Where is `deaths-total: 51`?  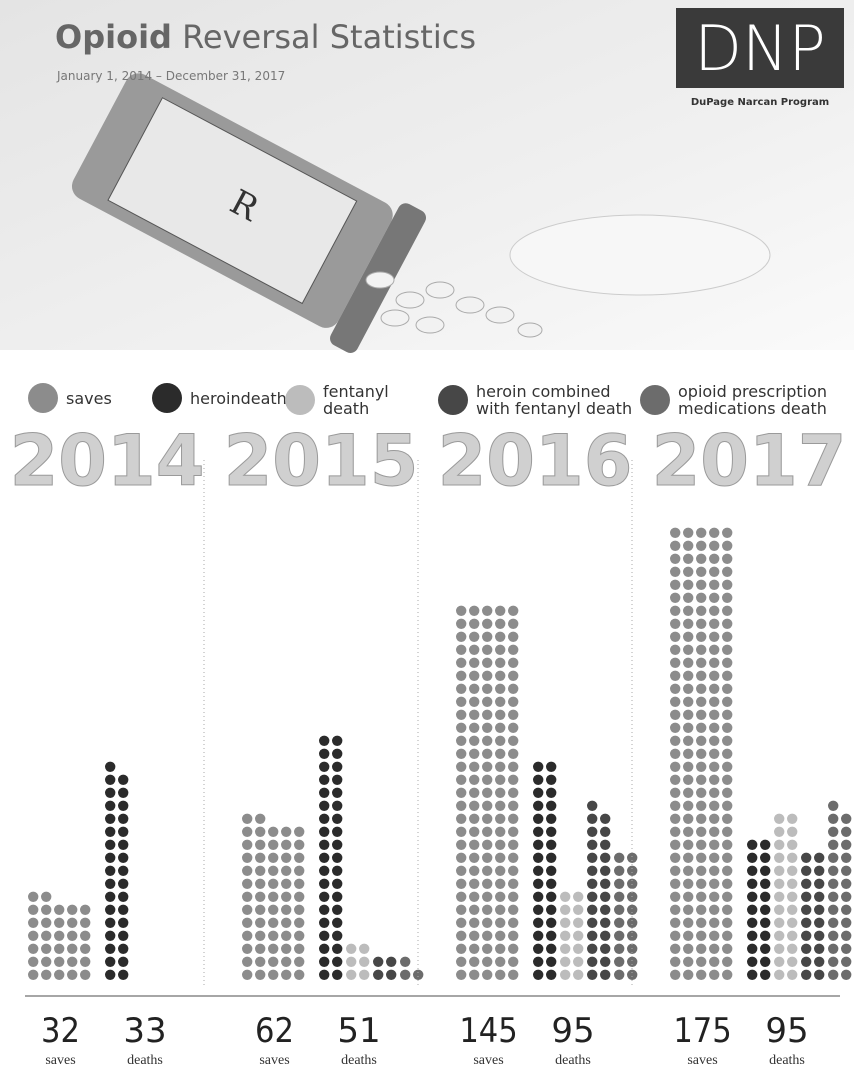
deaths-total: 51 is located at coordinates (358, 1031).